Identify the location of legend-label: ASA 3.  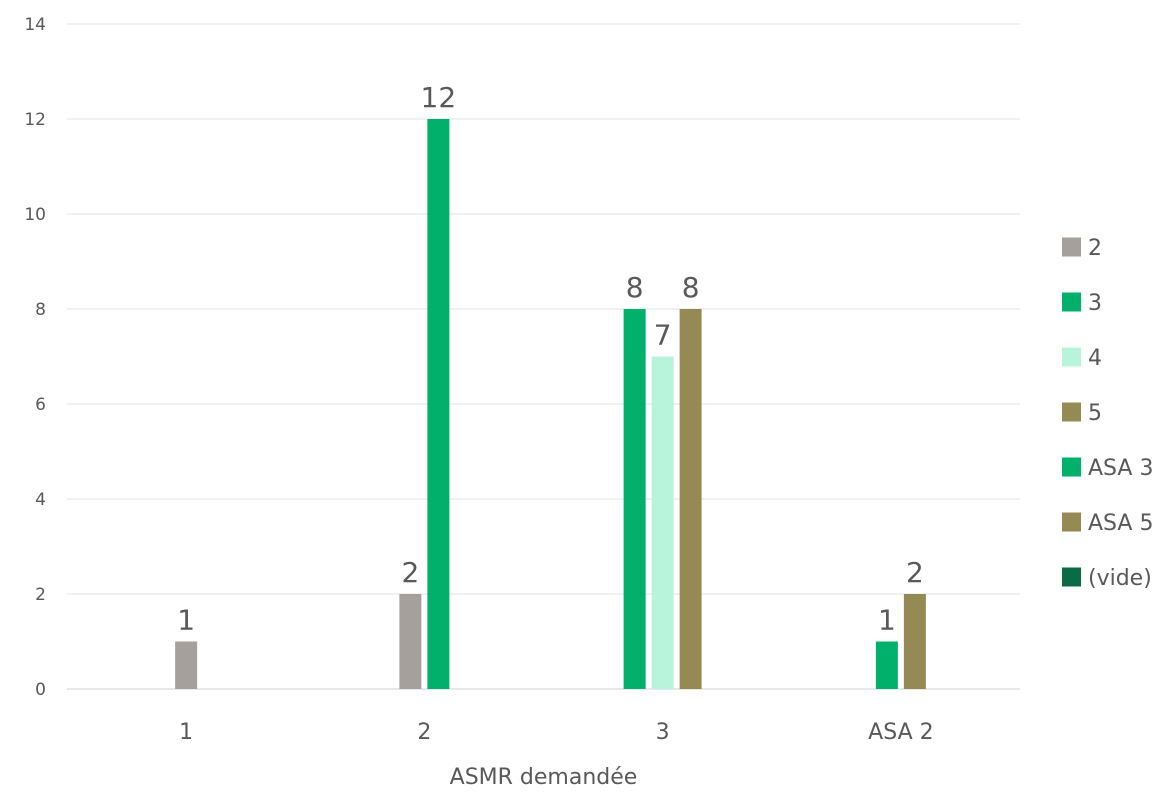
(1120, 468).